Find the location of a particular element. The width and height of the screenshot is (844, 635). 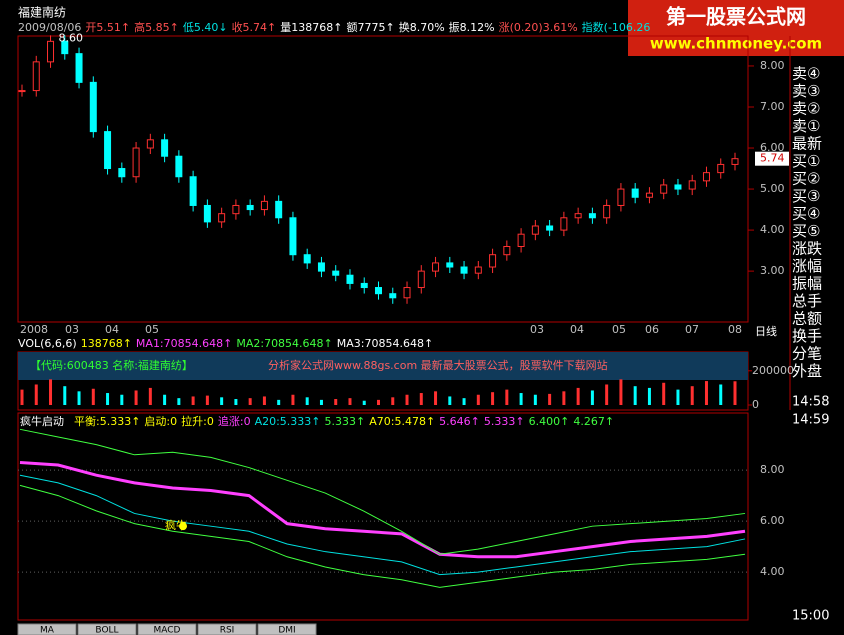

volume-tick-label: 200000 is located at coordinates (773, 370).